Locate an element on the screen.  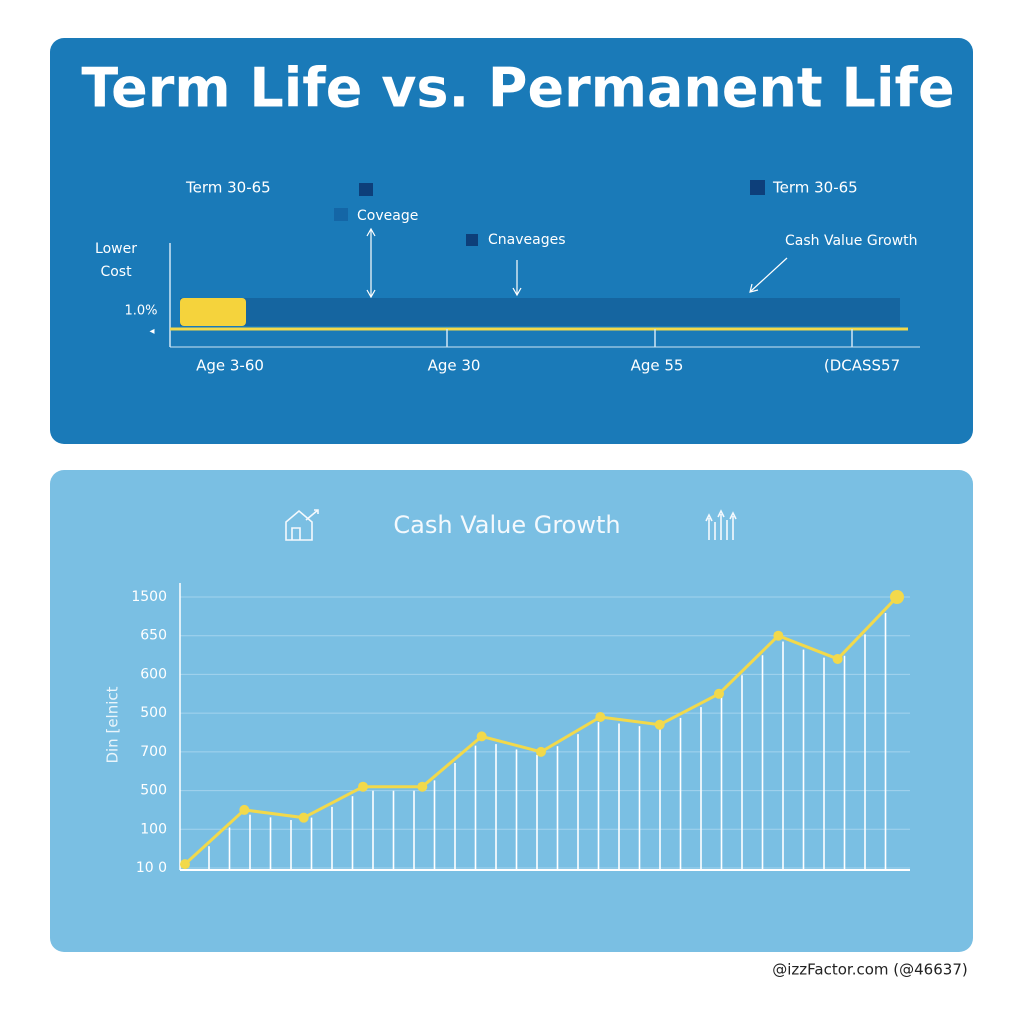
timeline-track is located at coordinates (540, 312).